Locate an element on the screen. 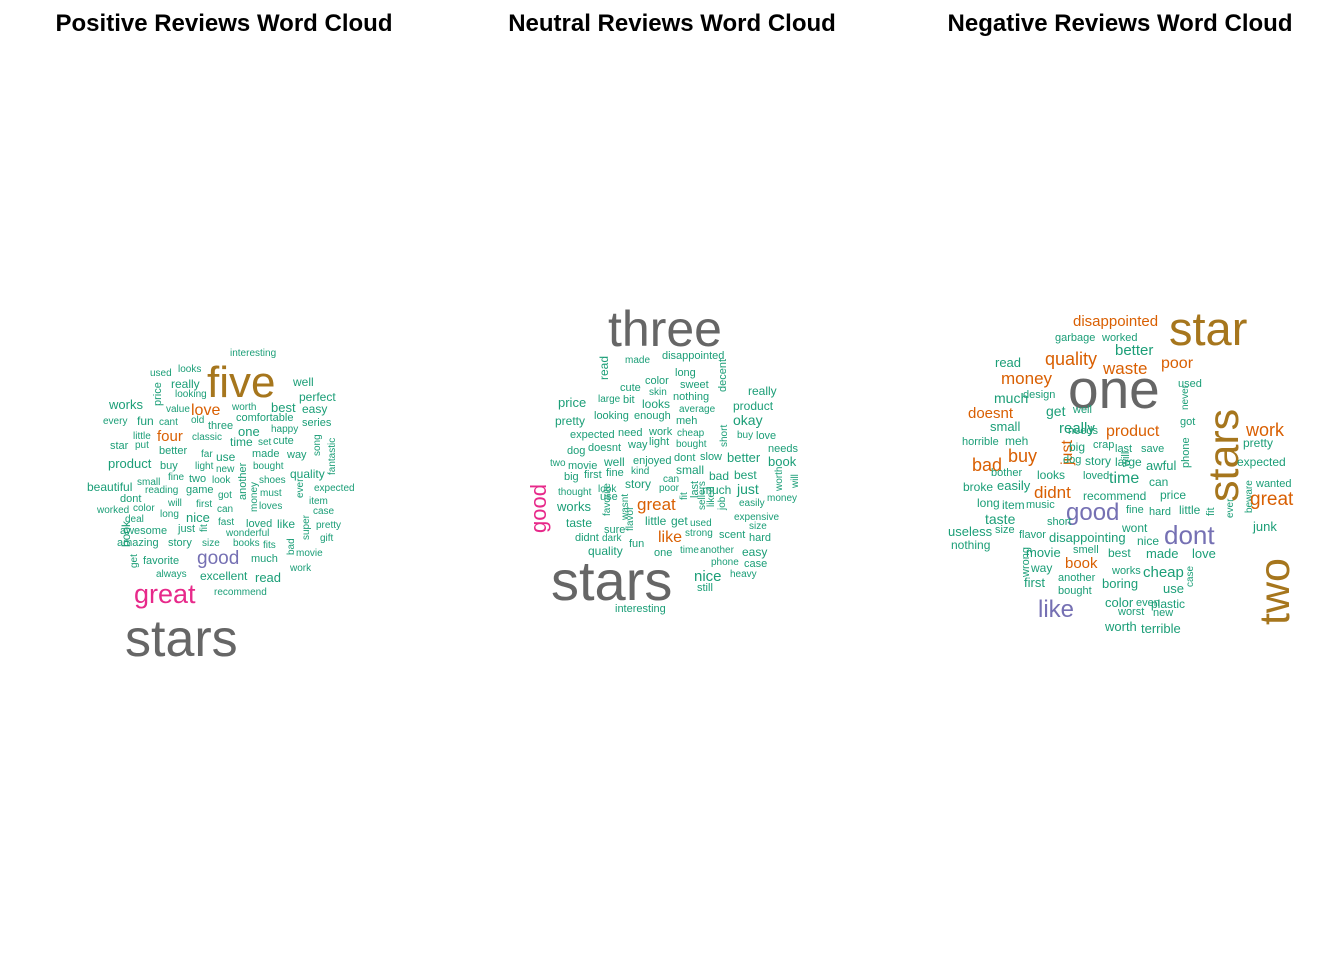 Image resolution: width=1344 pixels, height=960 pixels. cloud-word: phone is located at coordinates (1186, 452).